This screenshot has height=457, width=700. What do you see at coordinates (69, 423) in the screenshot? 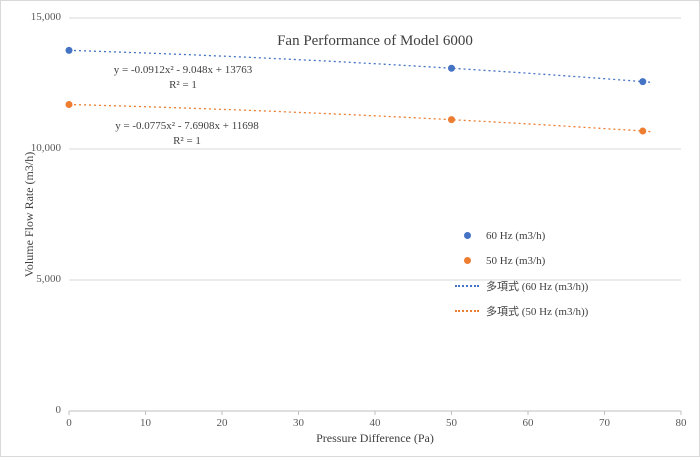
I see `x-tick-label: 0` at bounding box center [69, 423].